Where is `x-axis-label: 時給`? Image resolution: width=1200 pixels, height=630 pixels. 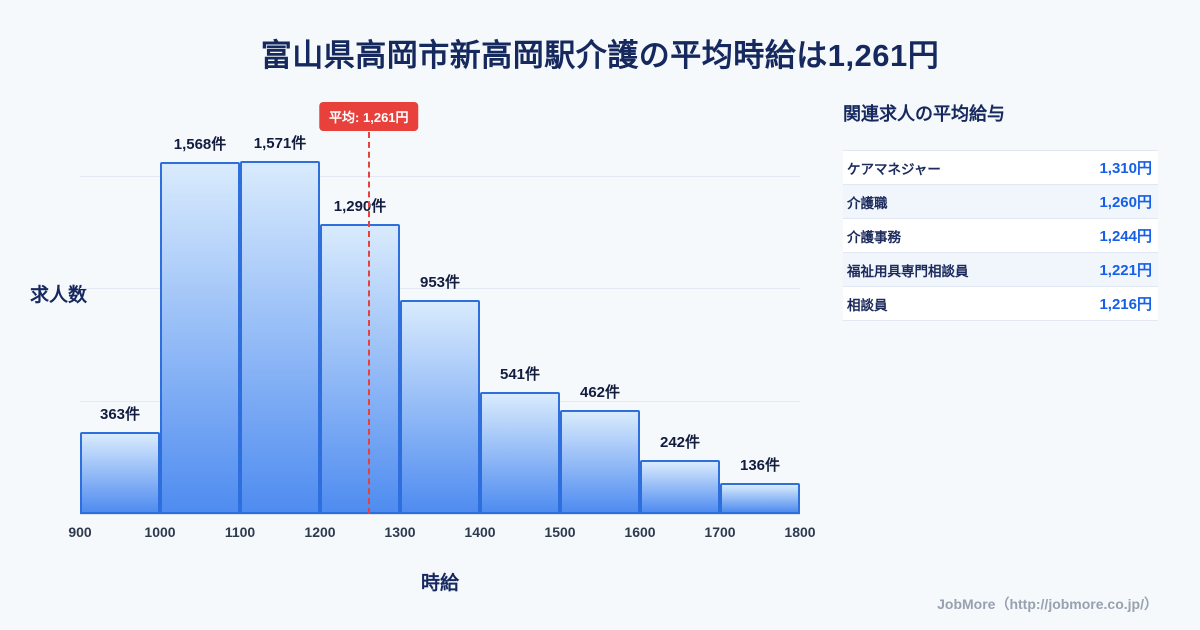 x-axis-label: 時給 is located at coordinates (440, 583).